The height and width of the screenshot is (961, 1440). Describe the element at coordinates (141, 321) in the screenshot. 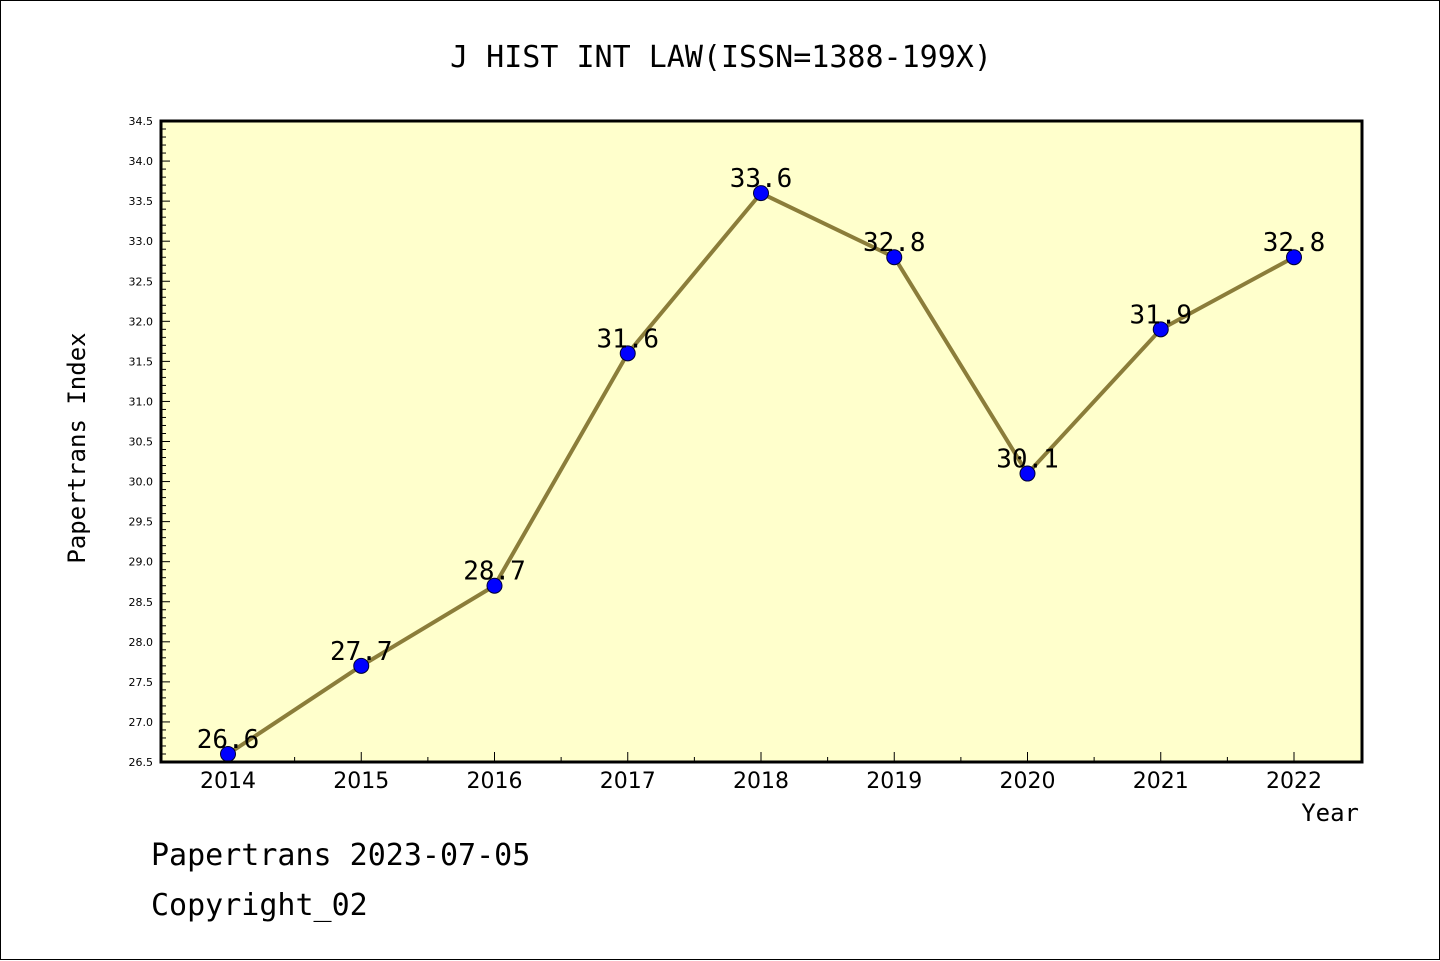

I see `y-tick-label: 32.0` at that location.